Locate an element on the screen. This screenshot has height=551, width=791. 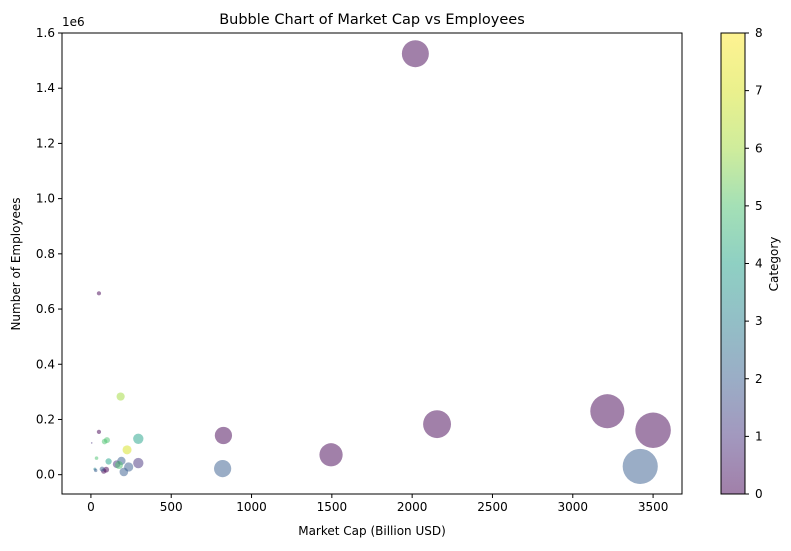
y-offset-label: 1e6 is located at coordinates (73, 22).